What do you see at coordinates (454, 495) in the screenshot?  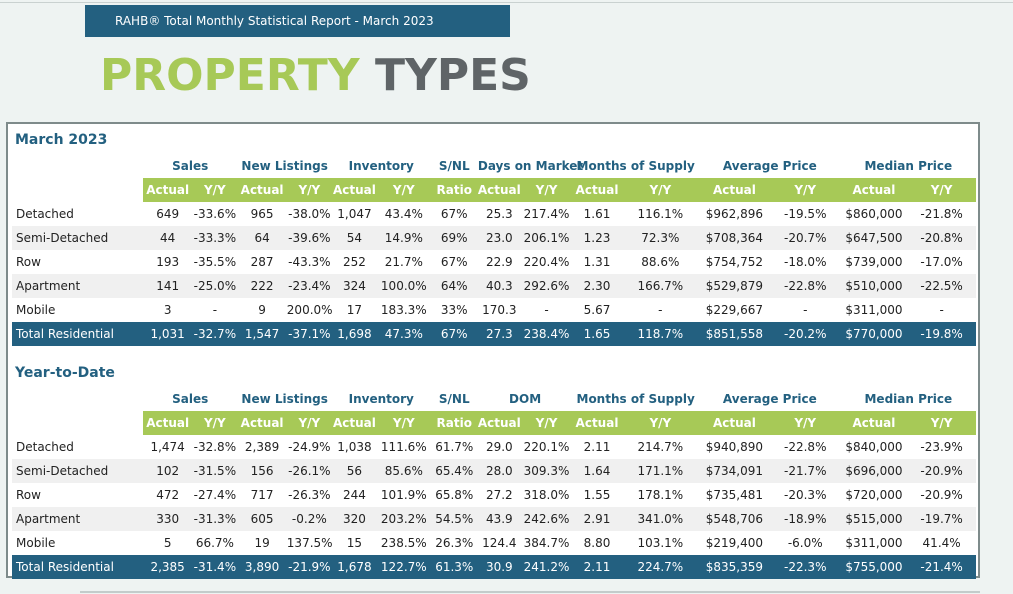 I see `table-cell: 65.8%` at bounding box center [454, 495].